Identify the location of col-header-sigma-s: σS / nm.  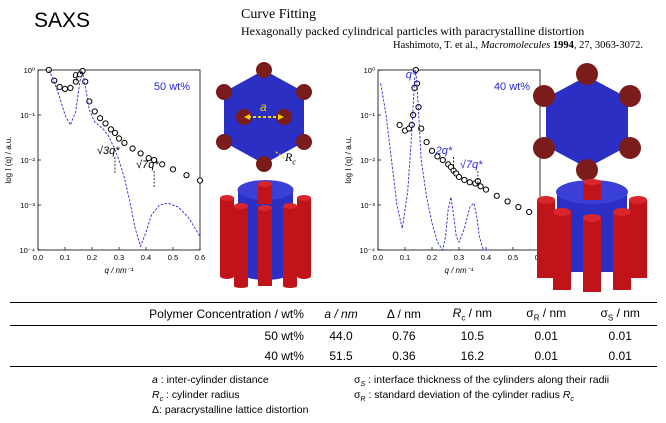
(620, 314).